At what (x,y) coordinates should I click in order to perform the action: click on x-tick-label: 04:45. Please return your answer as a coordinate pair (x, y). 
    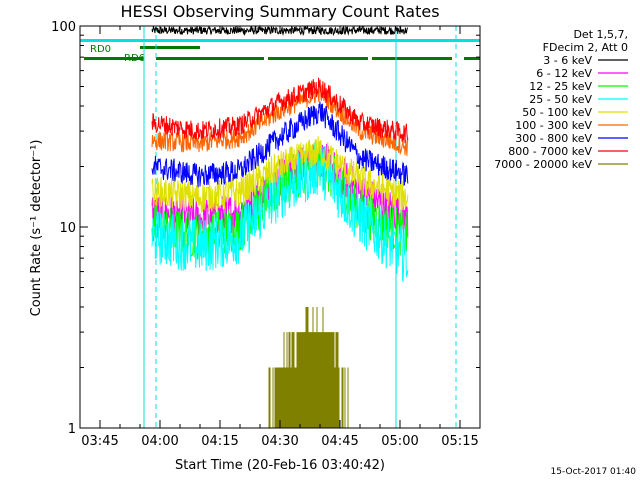
    Looking at the image, I should click on (339, 441).